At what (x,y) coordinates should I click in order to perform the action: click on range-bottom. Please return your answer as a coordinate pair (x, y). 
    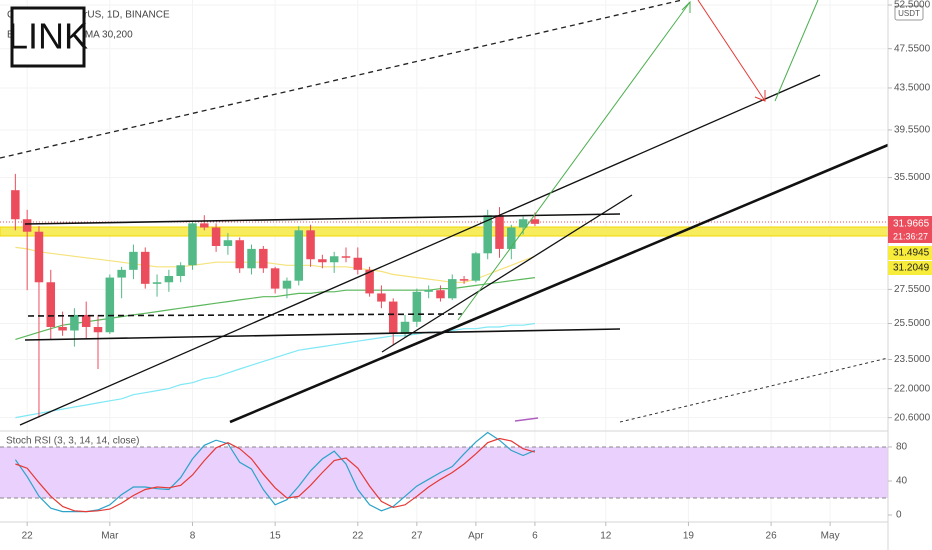
    Looking at the image, I should click on (322, 334).